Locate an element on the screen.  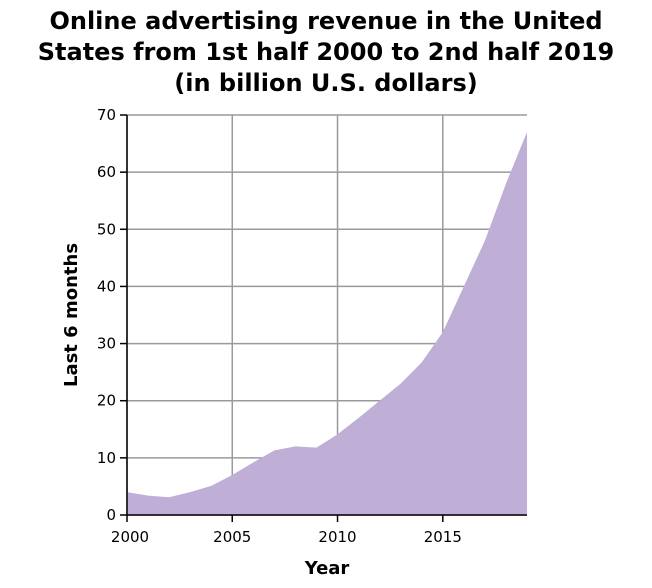
x-tick-label: 2000 is located at coordinates (130, 537).